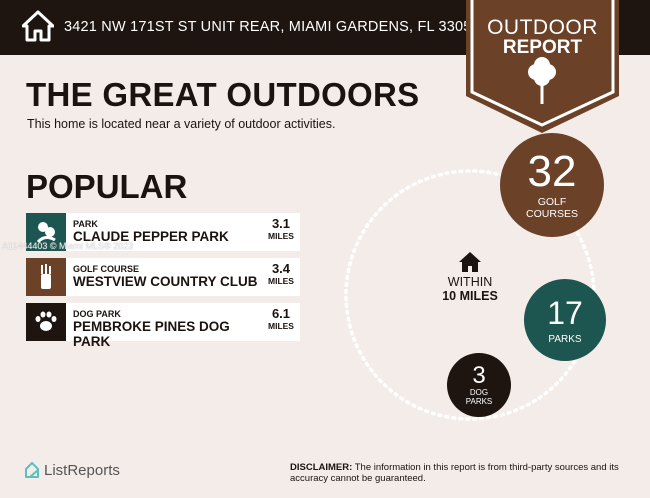 The height and width of the screenshot is (498, 650). Describe the element at coordinates (82, 470) in the screenshot. I see `brand-name: ListReports` at that location.